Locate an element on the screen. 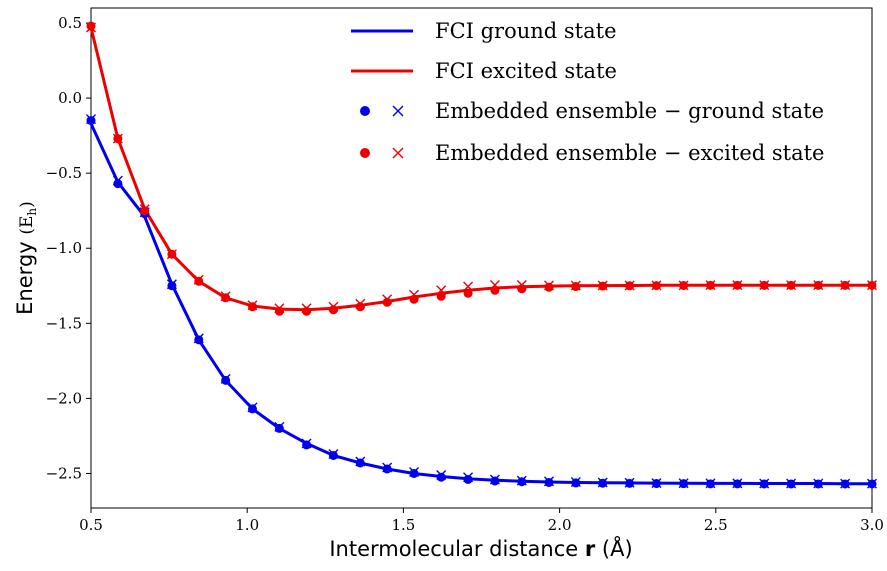  x-tick-label: 0.5 is located at coordinates (91, 525).